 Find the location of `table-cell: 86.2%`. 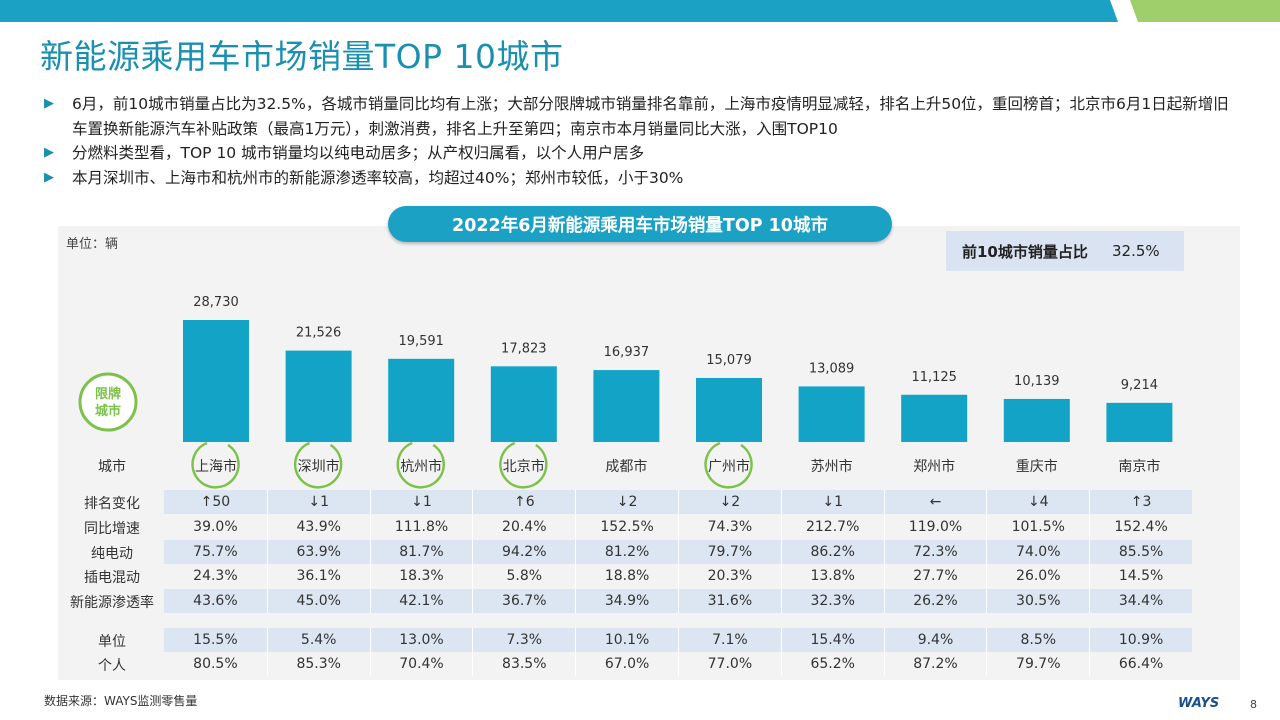

table-cell: 86.2% is located at coordinates (832, 552).